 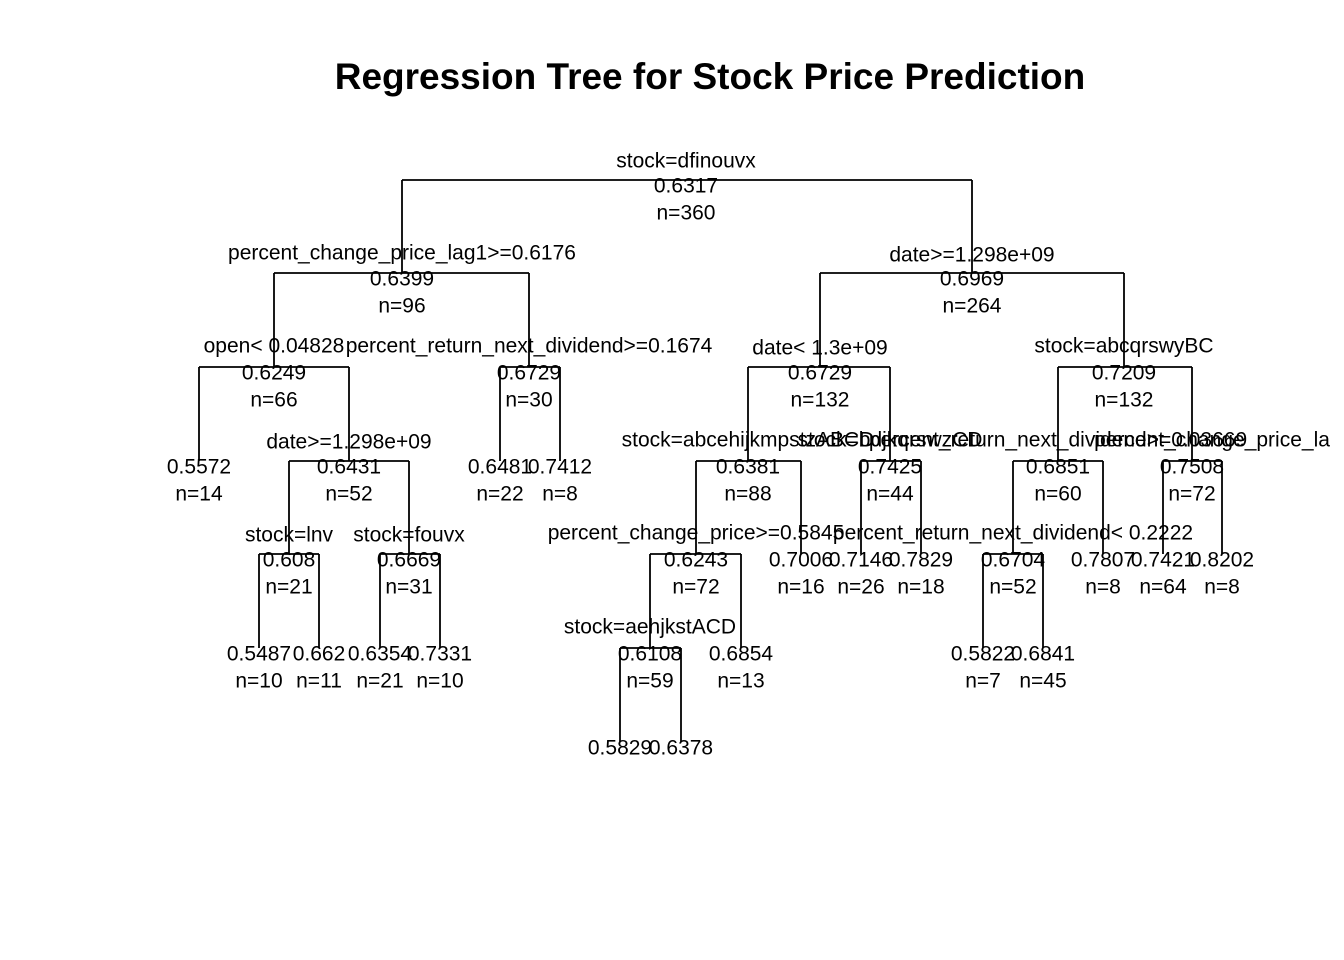 I want to click on node-mean-label: 0.6399, so click(x=402, y=279).